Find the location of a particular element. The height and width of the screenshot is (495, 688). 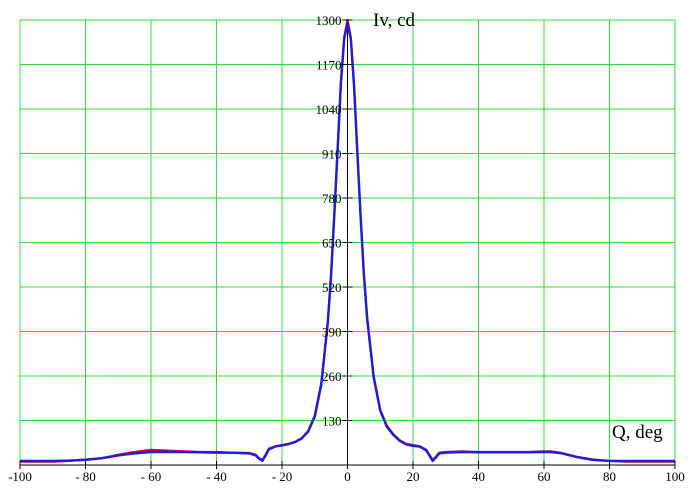

x-tick-label: 80 is located at coordinates (609, 476).